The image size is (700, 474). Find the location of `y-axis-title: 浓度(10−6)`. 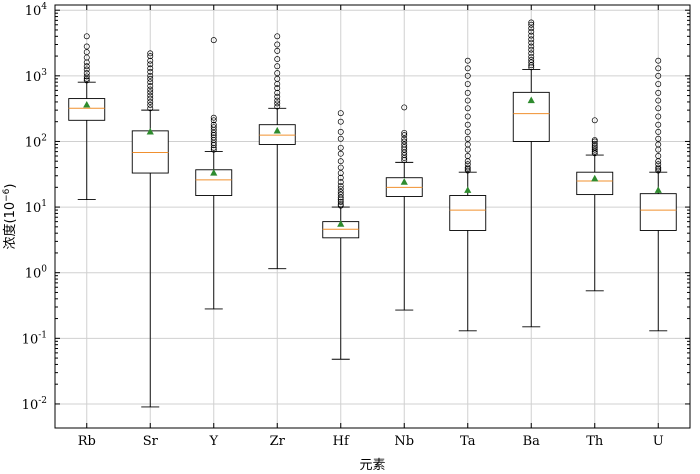

y-axis-title: 浓度(10−6) is located at coordinates (10, 217).